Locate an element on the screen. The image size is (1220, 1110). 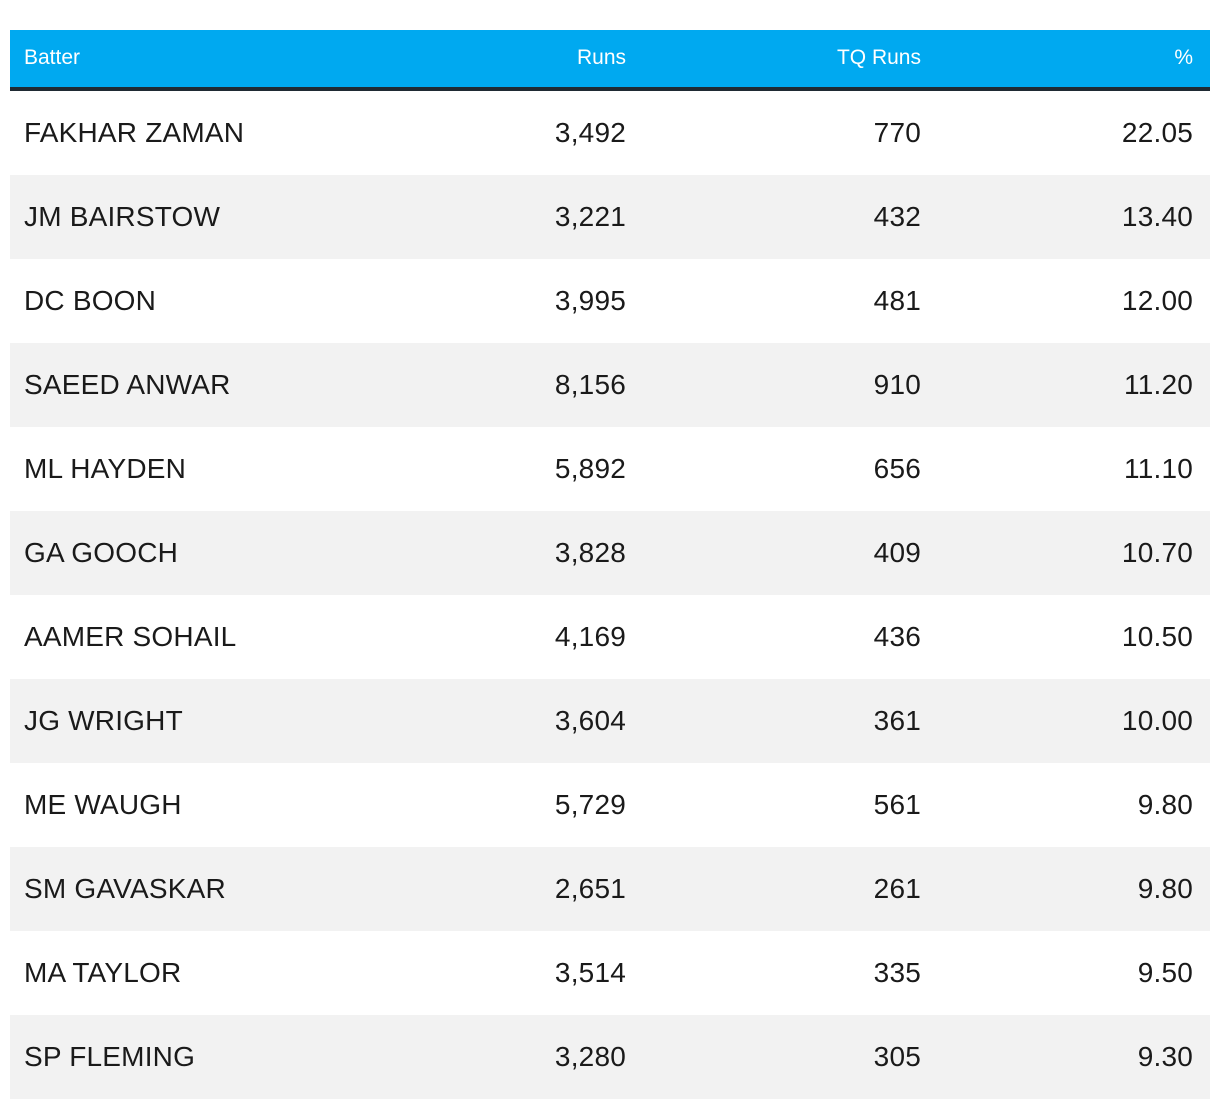
table-row: FAKHAR ZAMAN 3,492 770 22.05 is located at coordinates (610, 133).